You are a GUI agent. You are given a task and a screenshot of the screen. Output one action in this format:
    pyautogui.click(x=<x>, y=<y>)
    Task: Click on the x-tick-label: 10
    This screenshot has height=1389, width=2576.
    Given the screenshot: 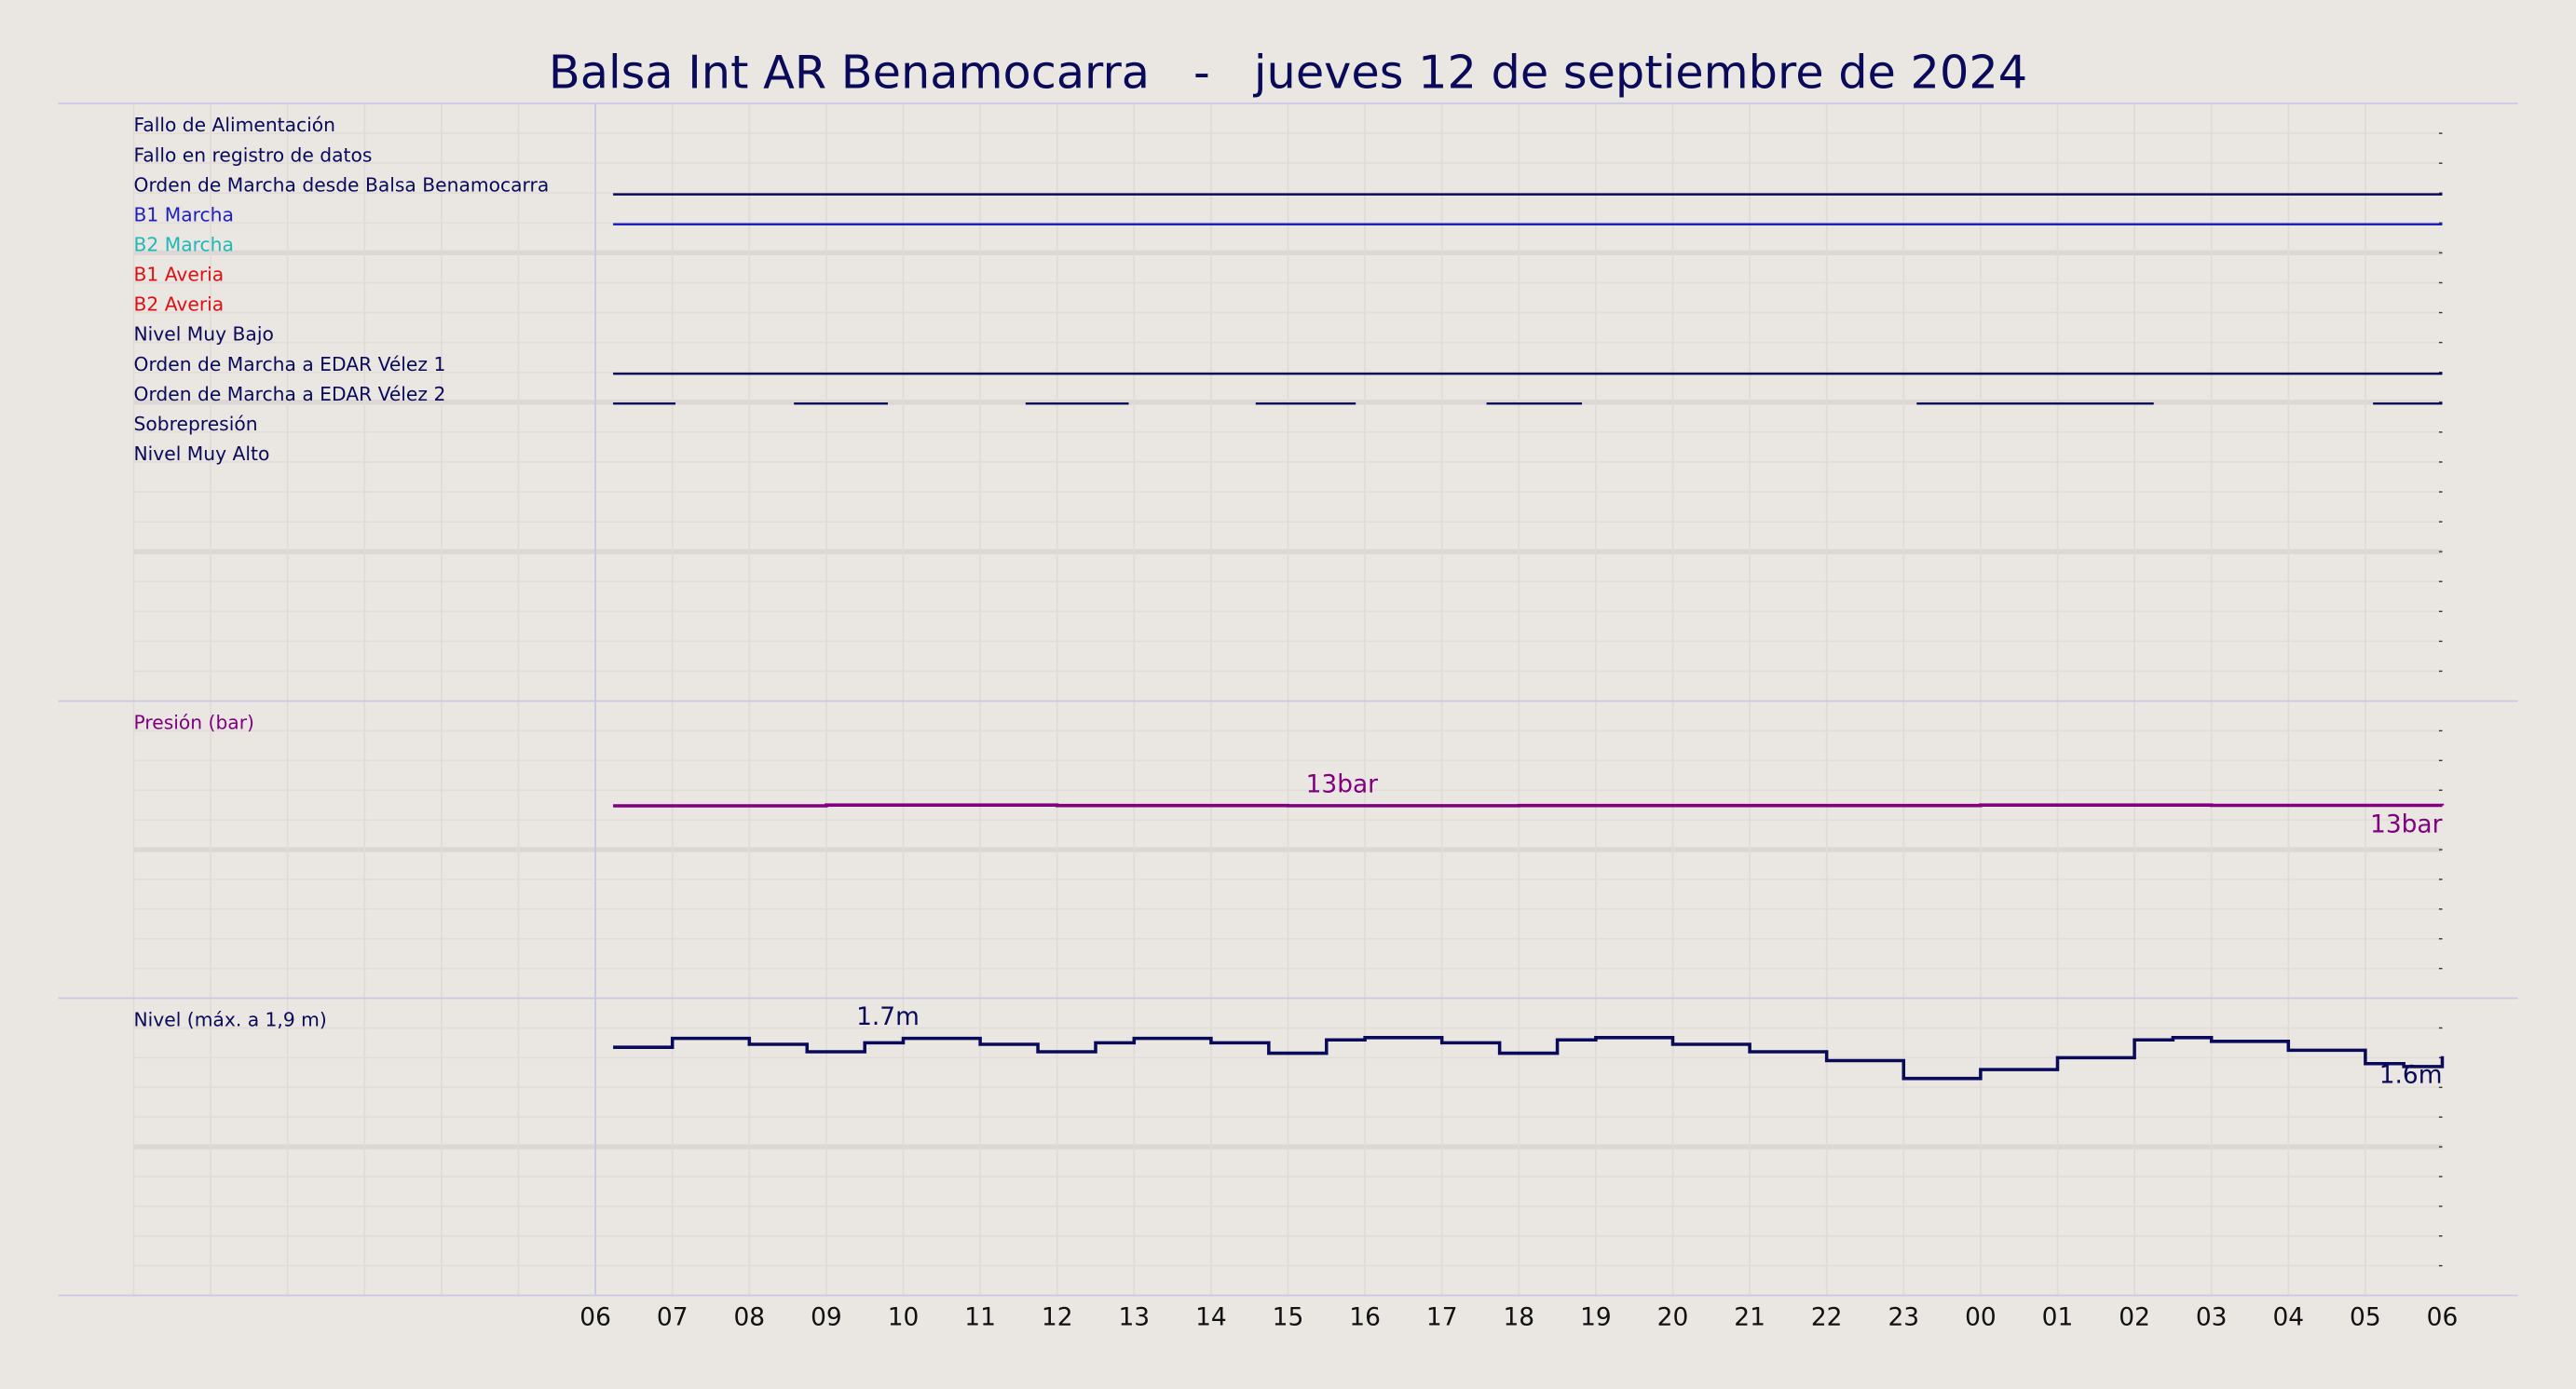 What is the action you would take?
    pyautogui.click(x=904, y=1317)
    